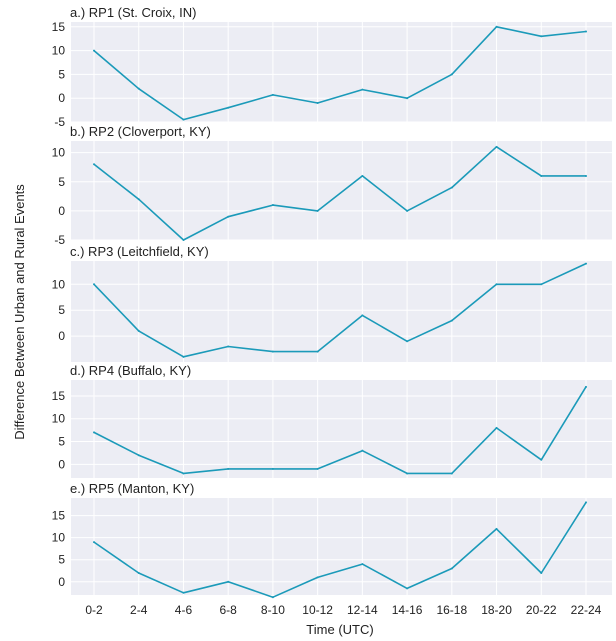  What do you see at coordinates (184, 610) in the screenshot?
I see `x-tick-label: 4-6` at bounding box center [184, 610].